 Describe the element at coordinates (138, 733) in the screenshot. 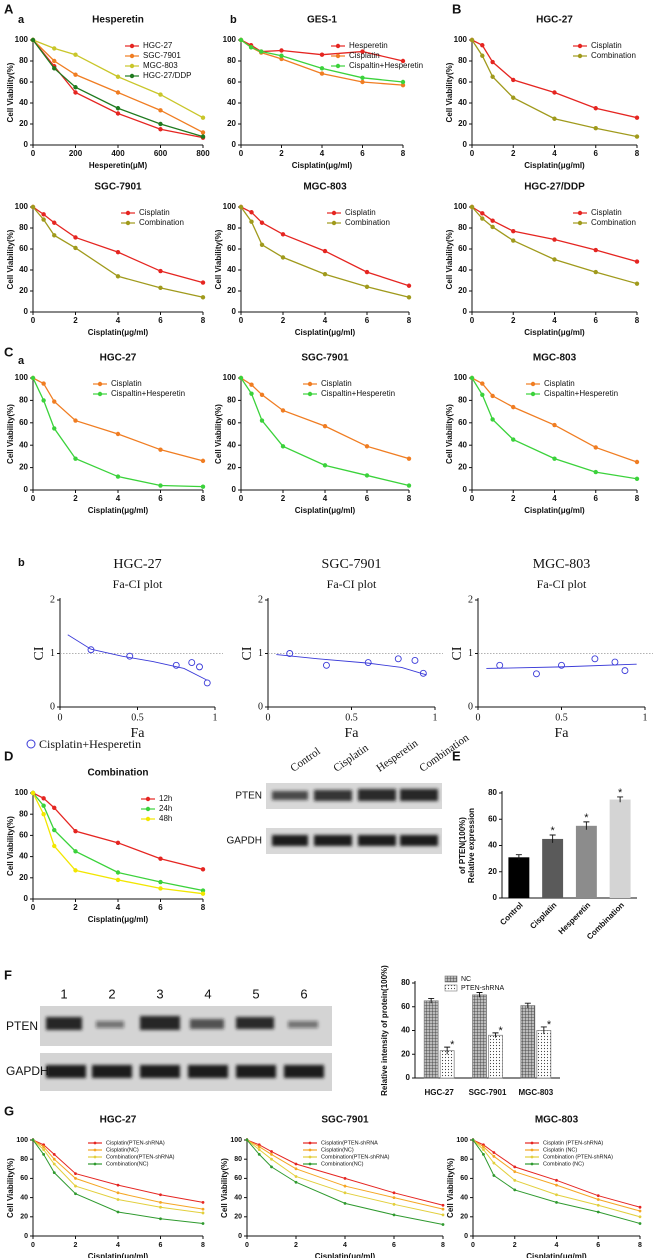

I see `x-axis-label: Fa` at that location.